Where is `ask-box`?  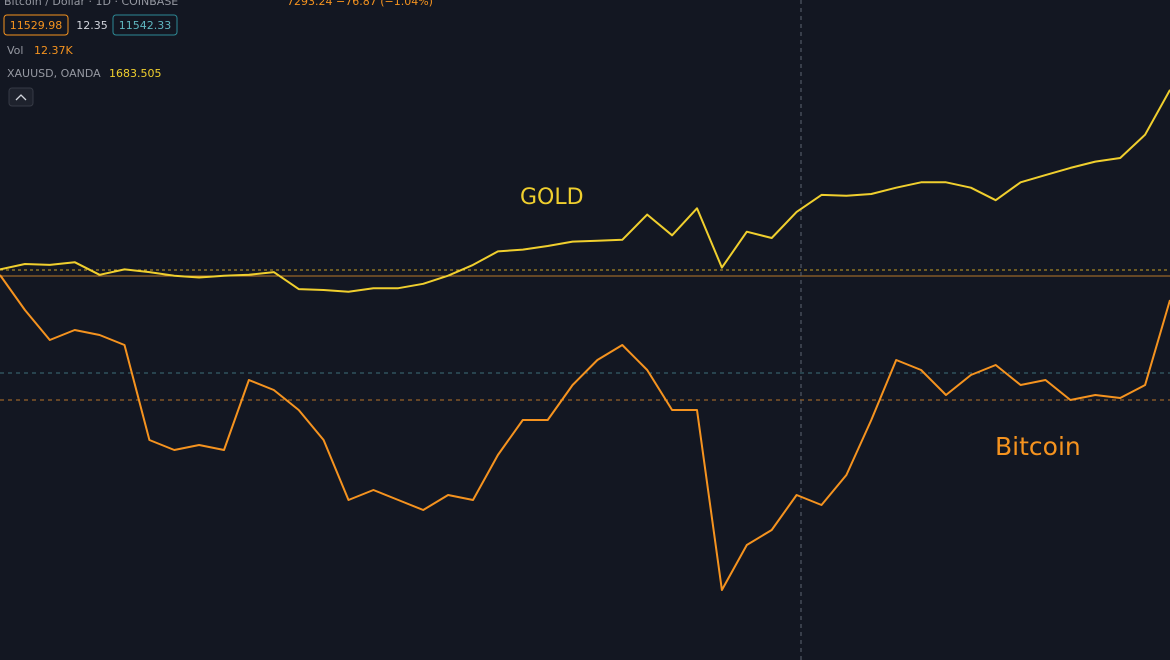 ask-box is located at coordinates (145, 25).